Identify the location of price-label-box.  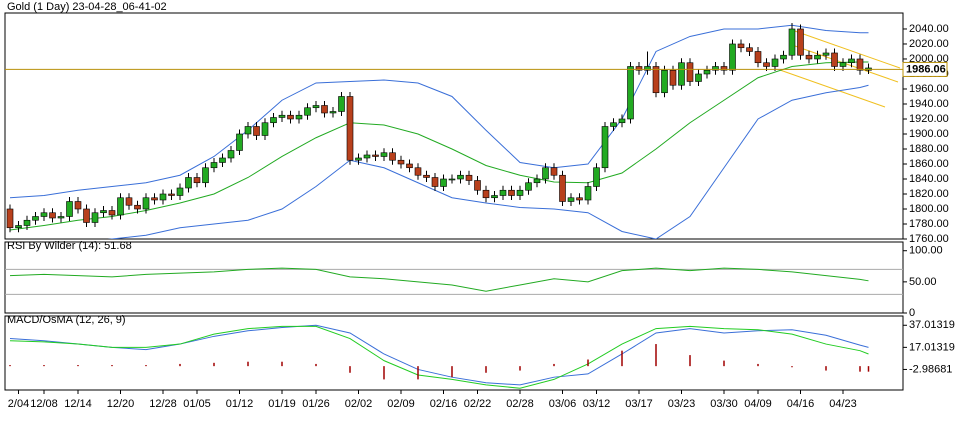
(925, 69).